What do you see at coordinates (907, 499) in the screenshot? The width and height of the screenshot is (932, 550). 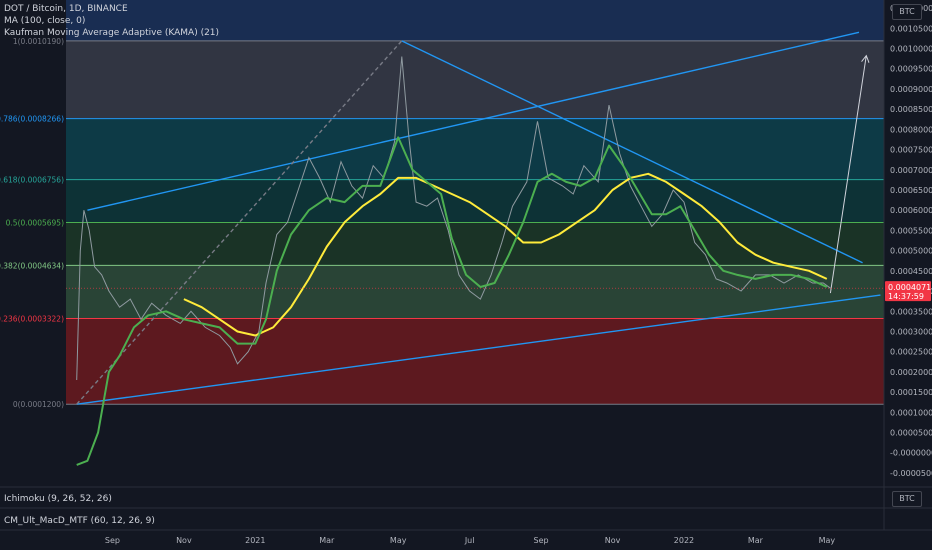 I see `ichimoku-currency-badge: BTC` at bounding box center [907, 499].